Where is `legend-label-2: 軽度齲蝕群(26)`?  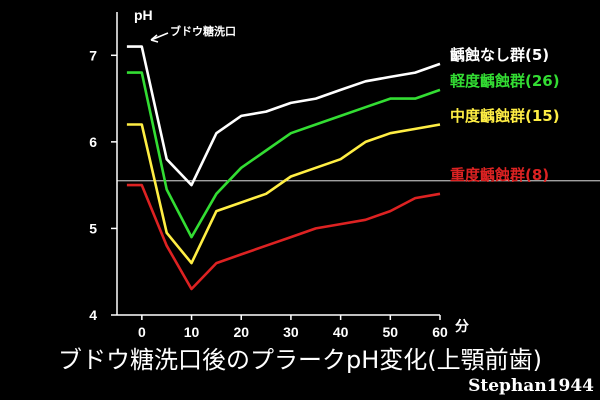
legend-label-2: 軽度齲蝕群(26) is located at coordinates (505, 81).